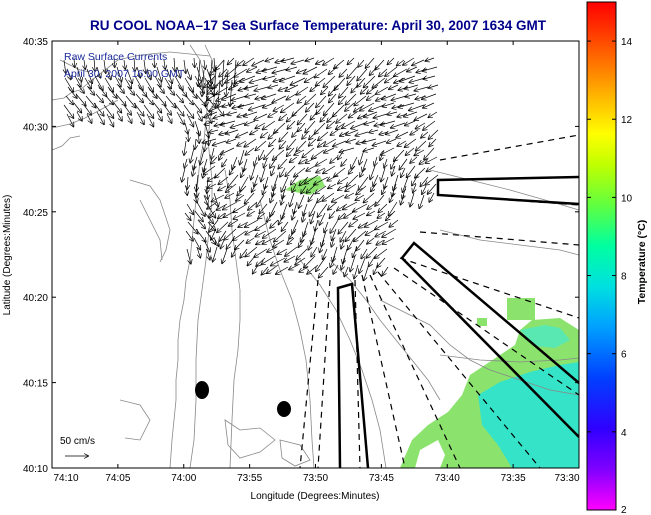 This screenshot has height=515, width=651. What do you see at coordinates (35, 298) in the screenshot?
I see `y-tick-label: 40:20` at bounding box center [35, 298].